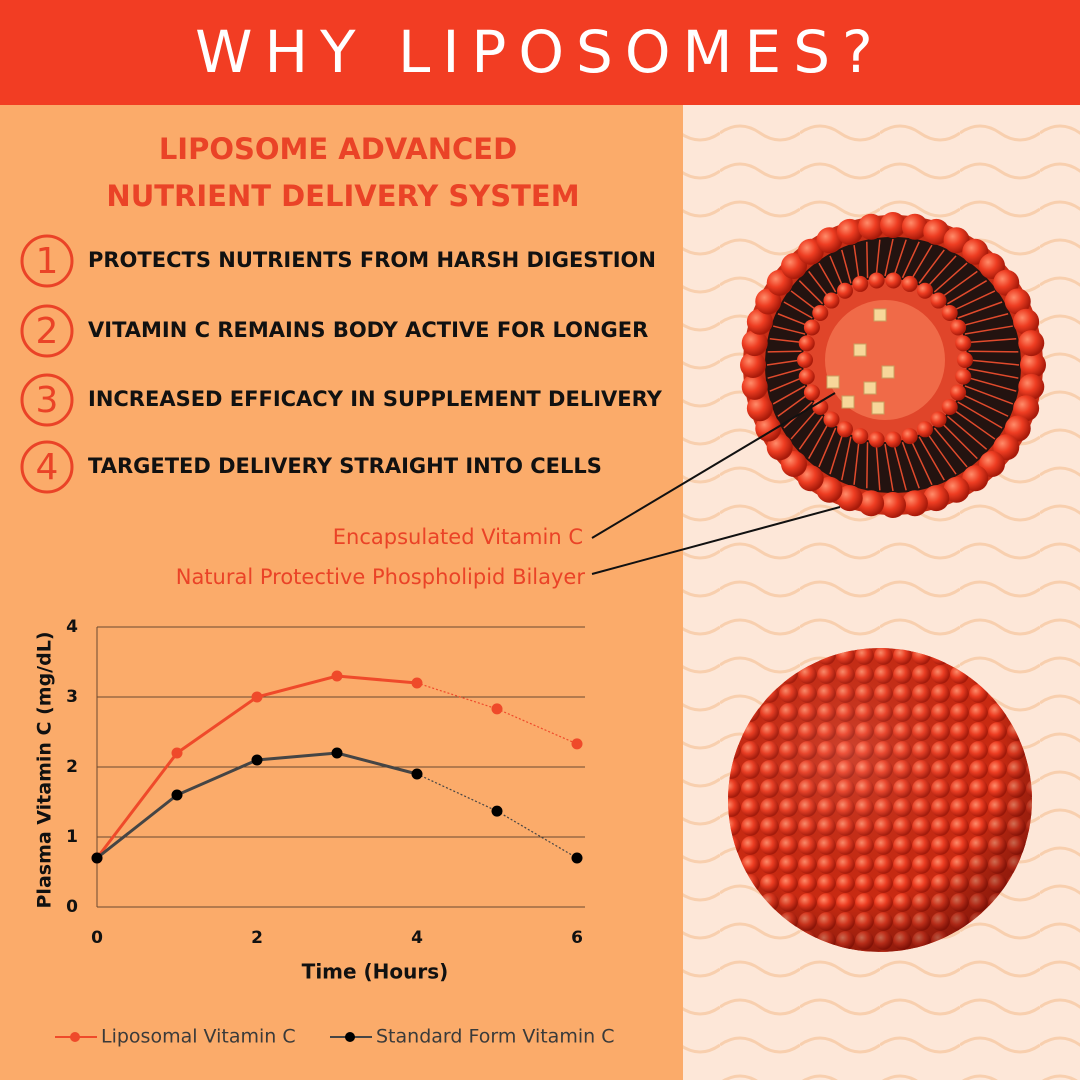  I want to click on callout: Encapsulated Vitamin C, so click(458, 537).